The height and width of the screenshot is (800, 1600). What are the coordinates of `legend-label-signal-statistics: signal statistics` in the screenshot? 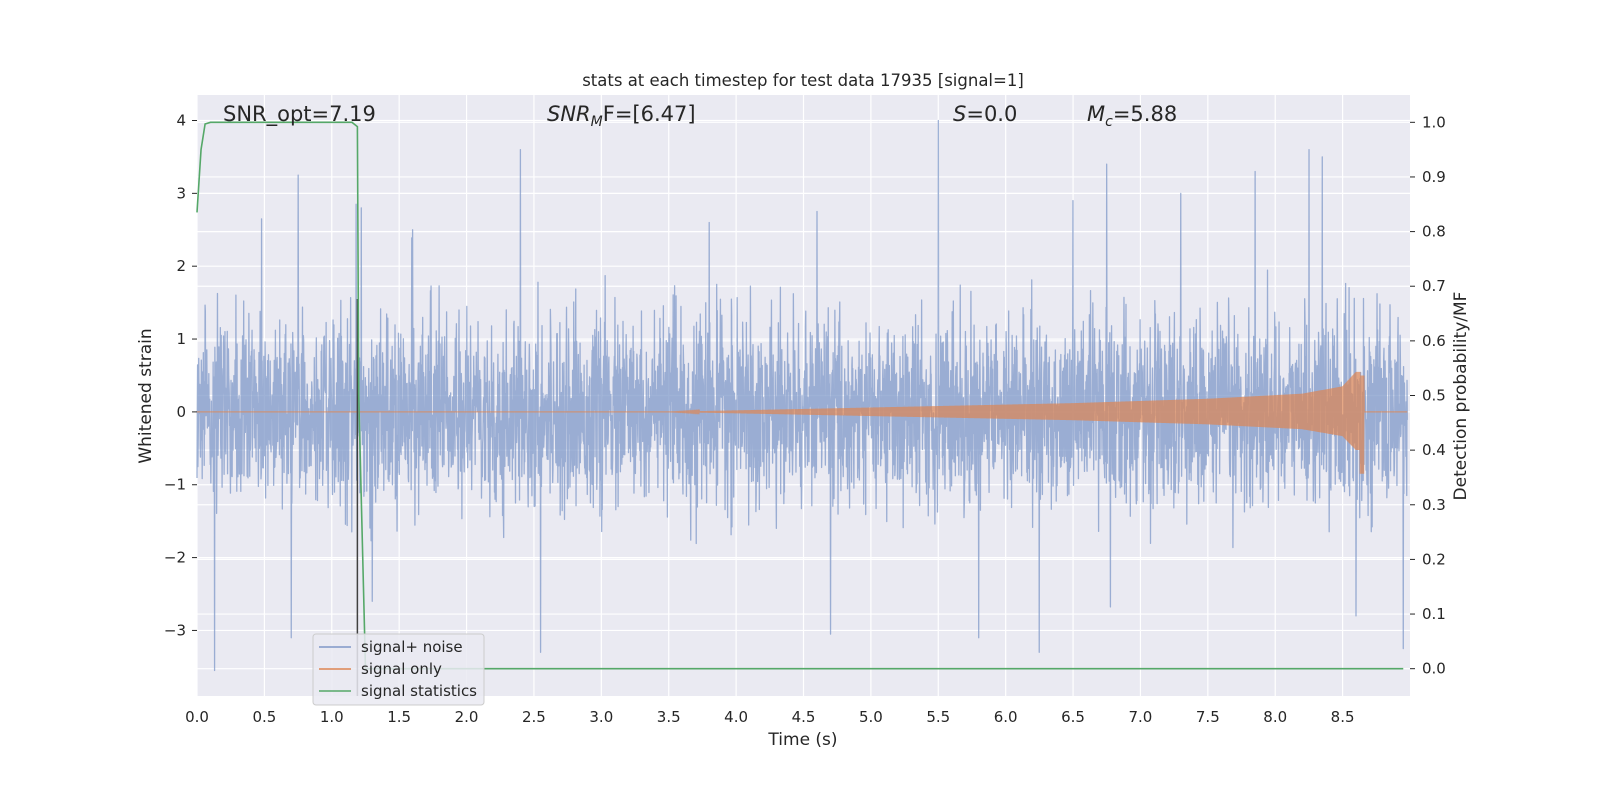 It's located at (419, 691).